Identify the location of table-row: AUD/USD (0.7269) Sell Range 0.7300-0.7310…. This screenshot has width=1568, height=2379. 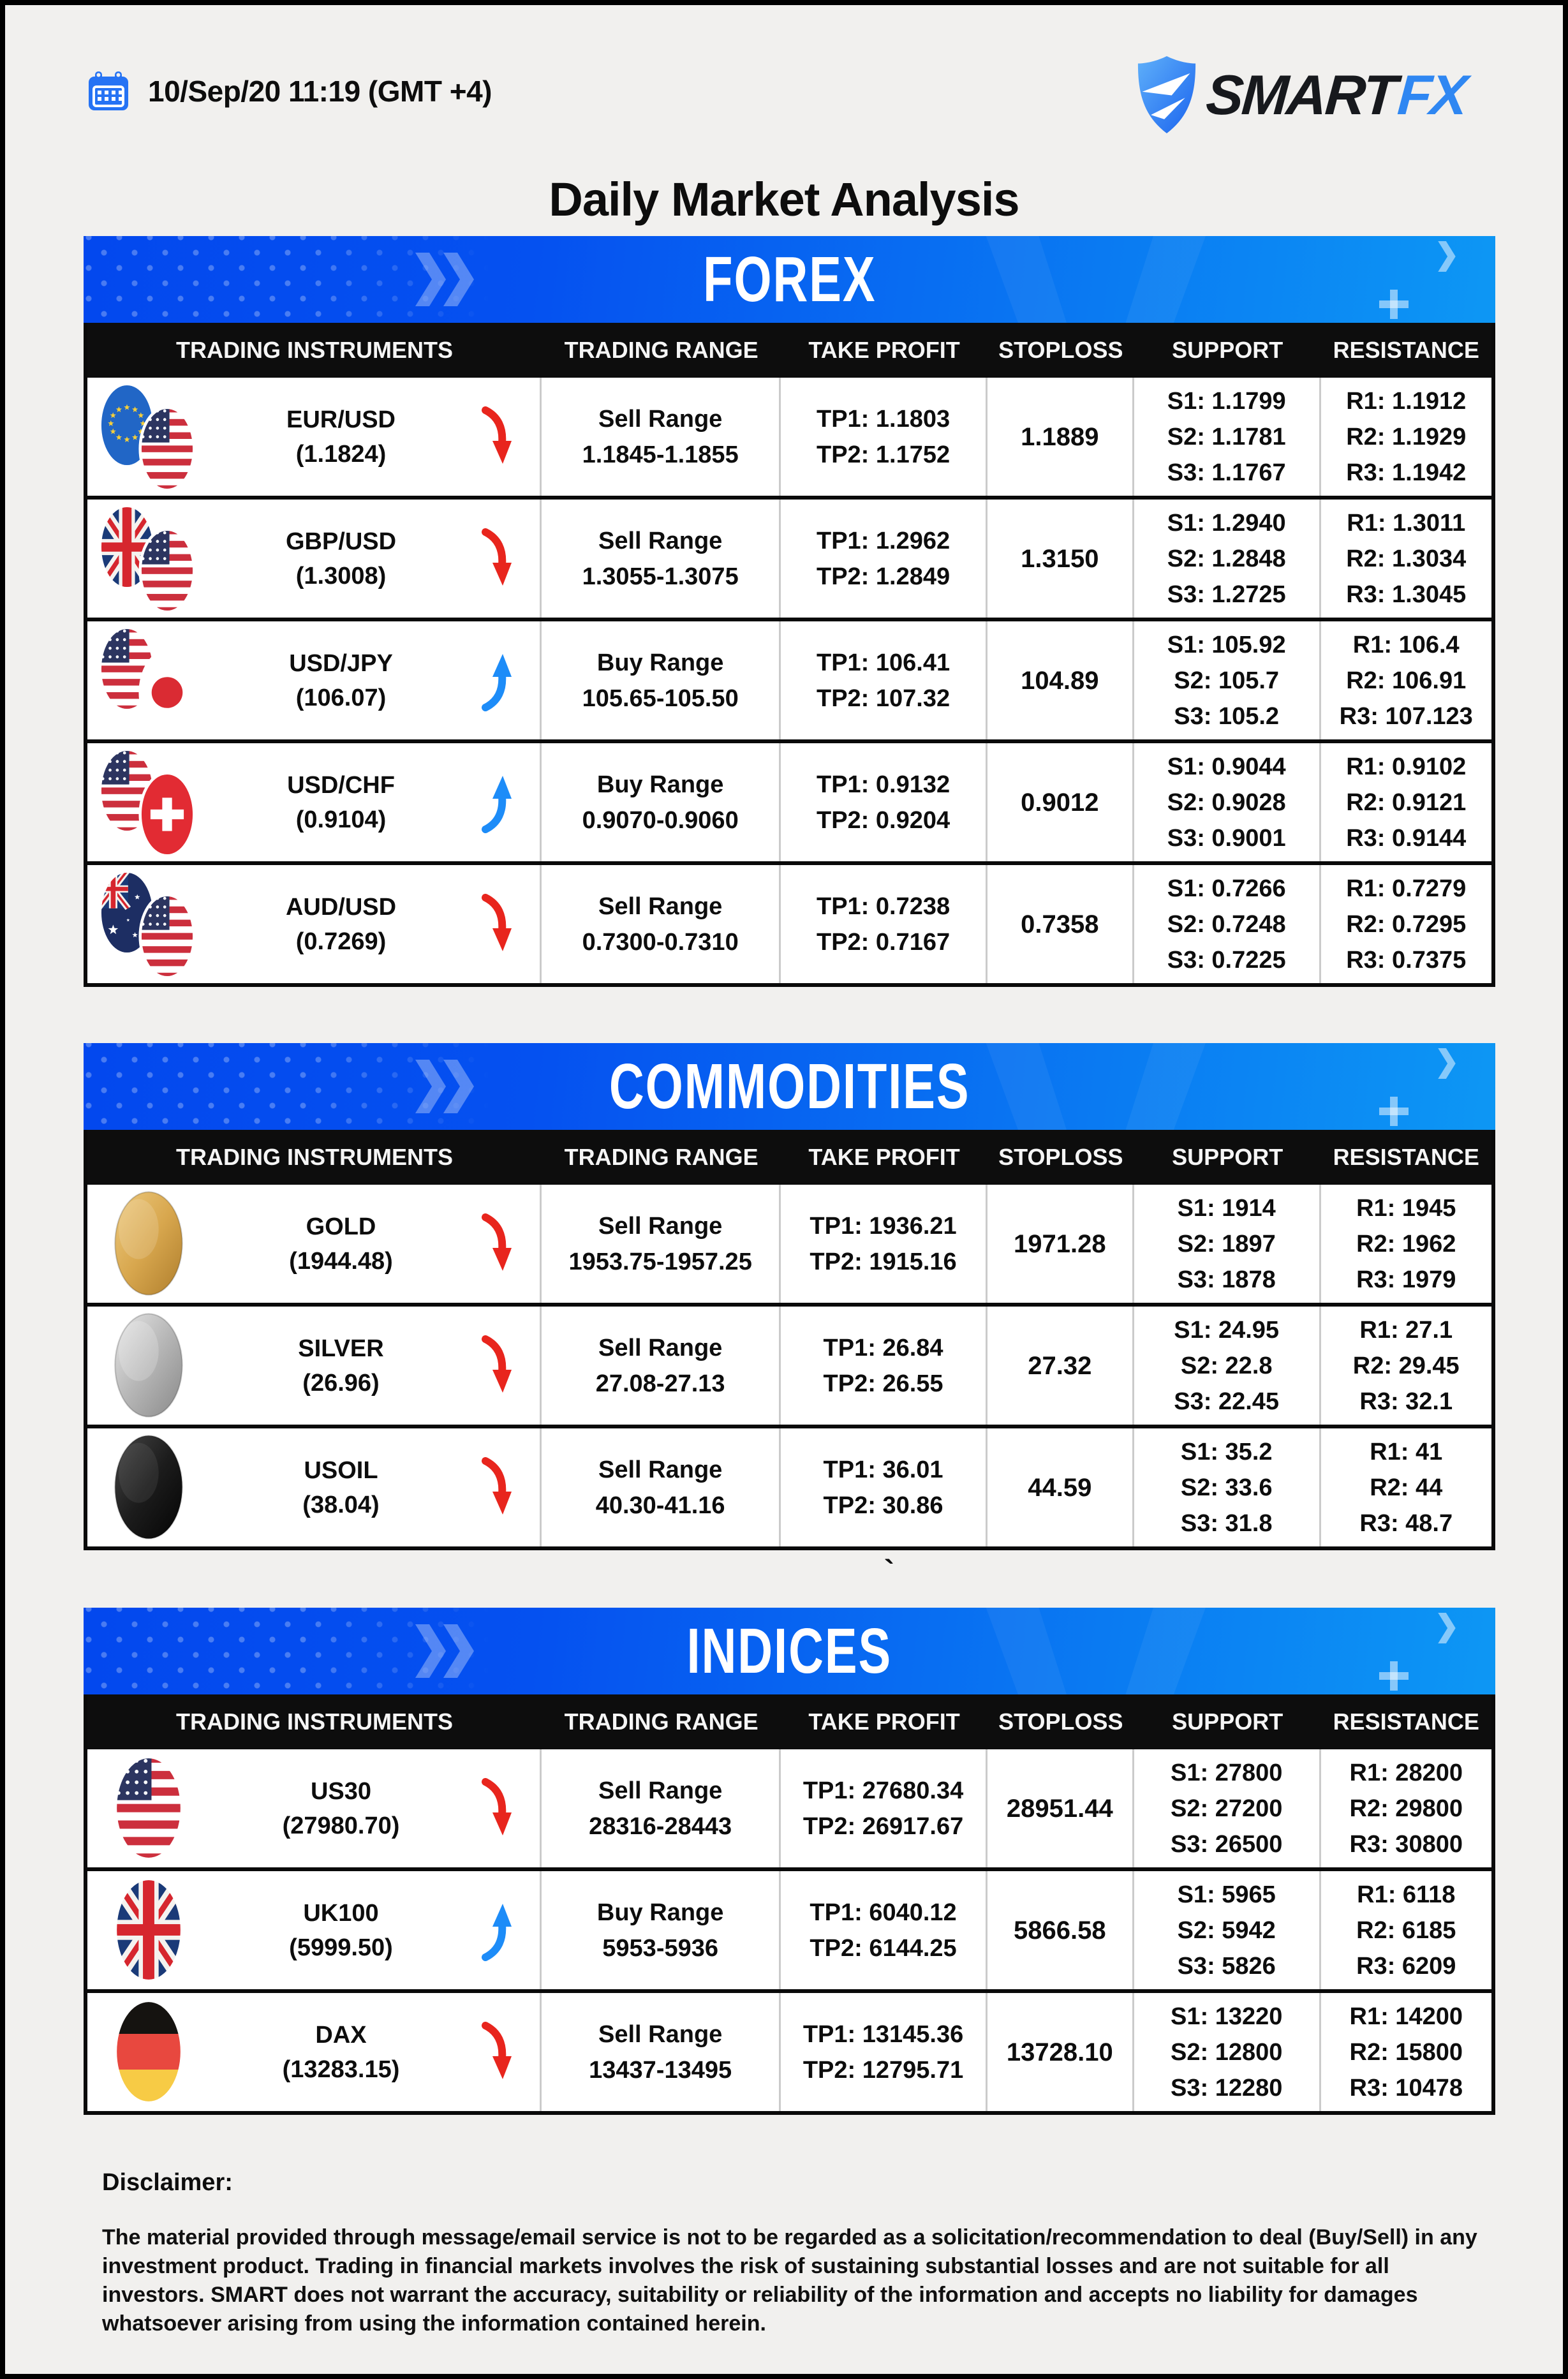
(789, 922).